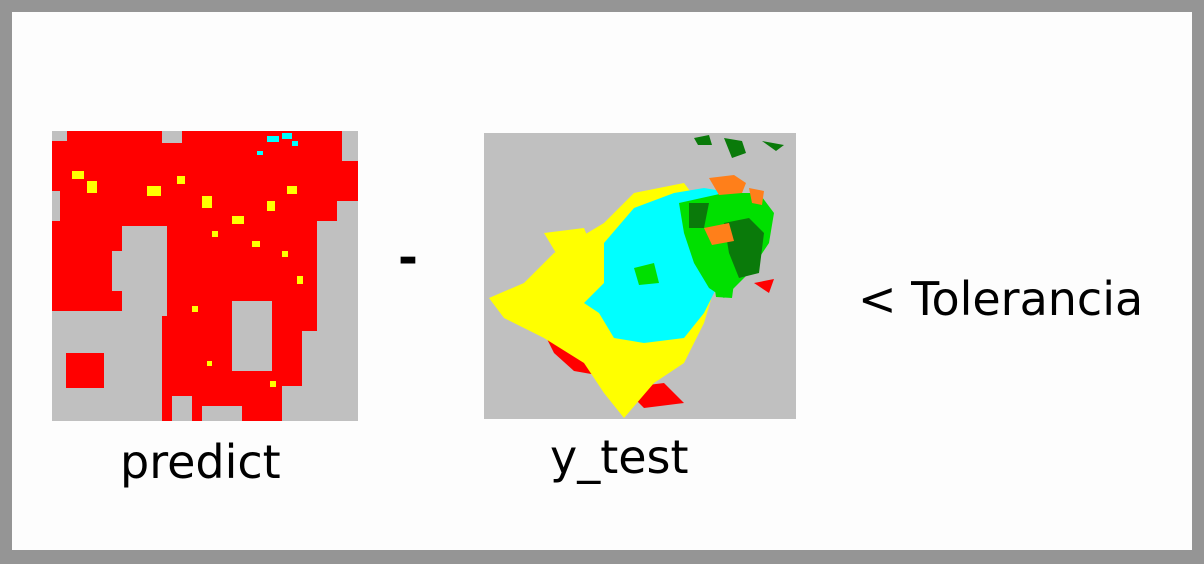 The width and height of the screenshot is (1204, 564). I want to click on predict-map-image, so click(205, 276).